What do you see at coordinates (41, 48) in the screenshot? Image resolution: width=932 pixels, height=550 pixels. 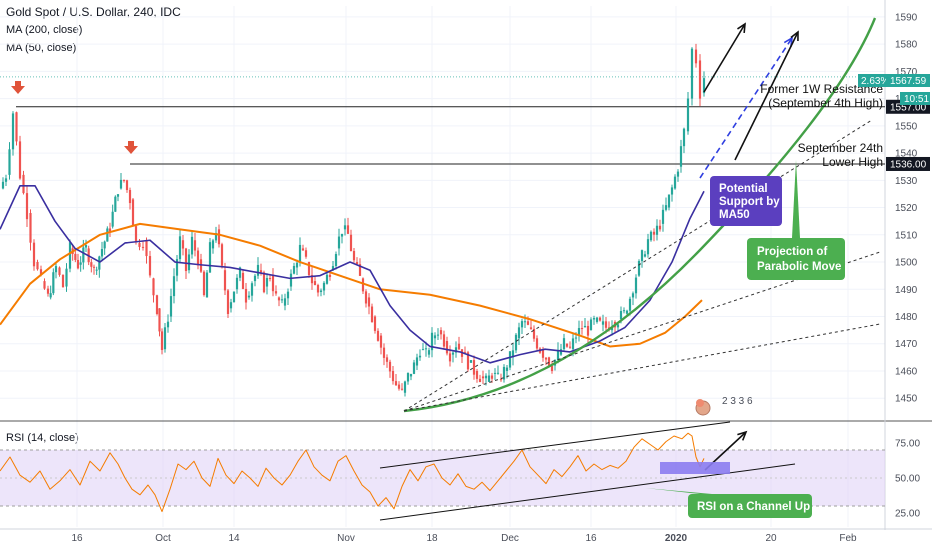 I see `ma50-legend: MA (50, close)` at bounding box center [41, 48].